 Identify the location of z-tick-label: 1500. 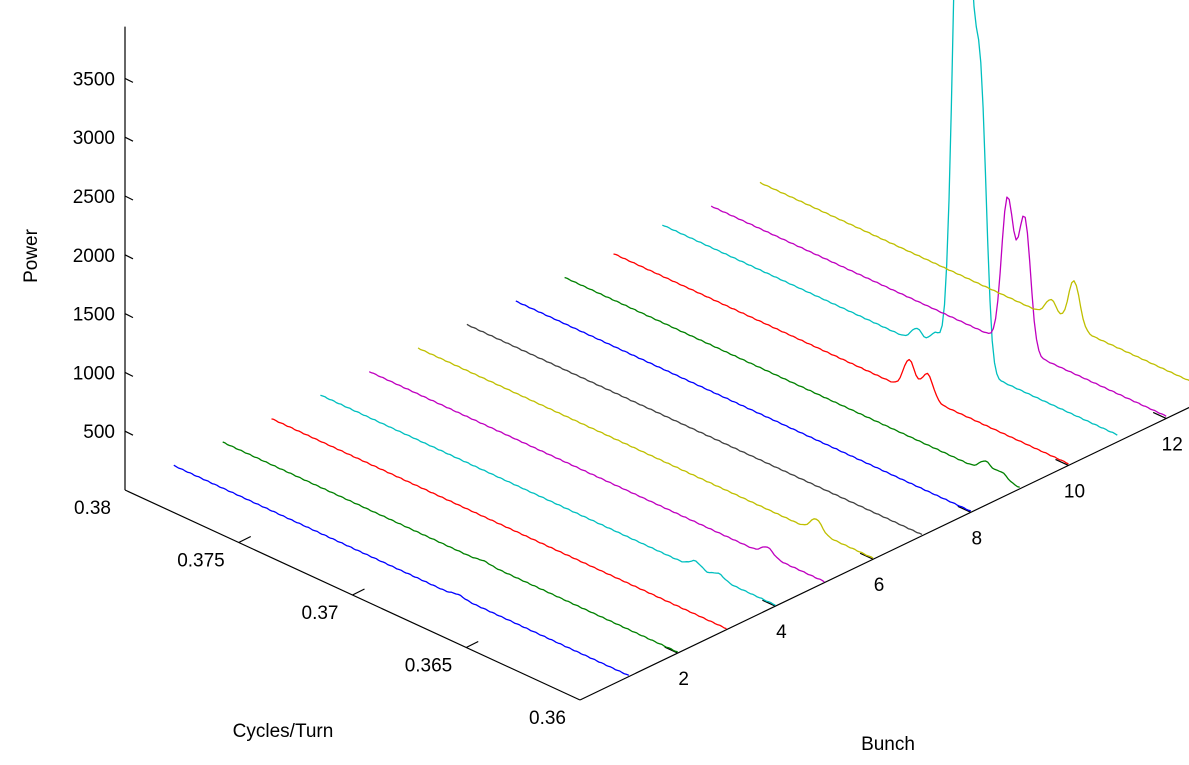
(94, 315).